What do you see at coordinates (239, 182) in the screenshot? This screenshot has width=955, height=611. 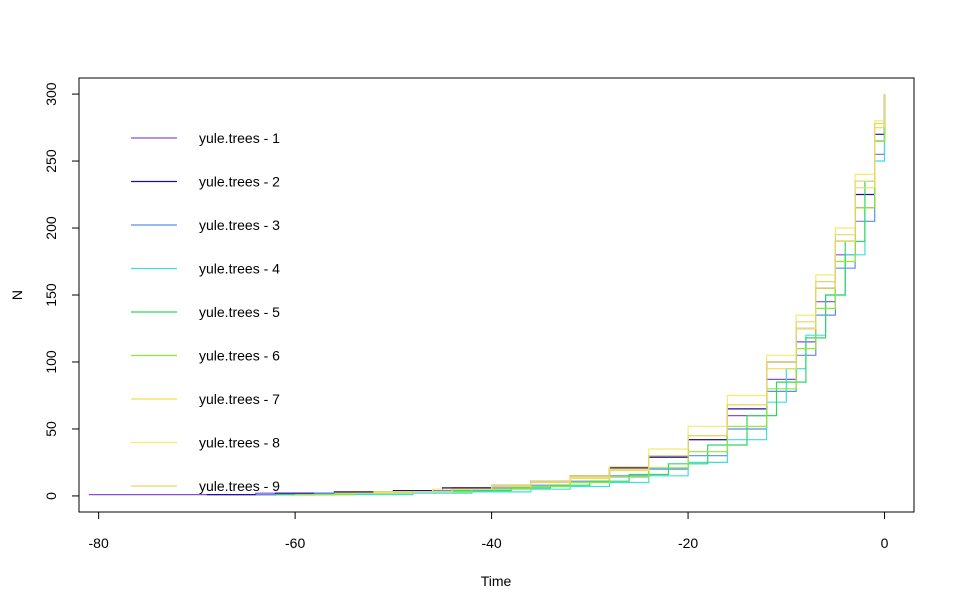 I see `legend-label-2: yule.trees - 2` at bounding box center [239, 182].